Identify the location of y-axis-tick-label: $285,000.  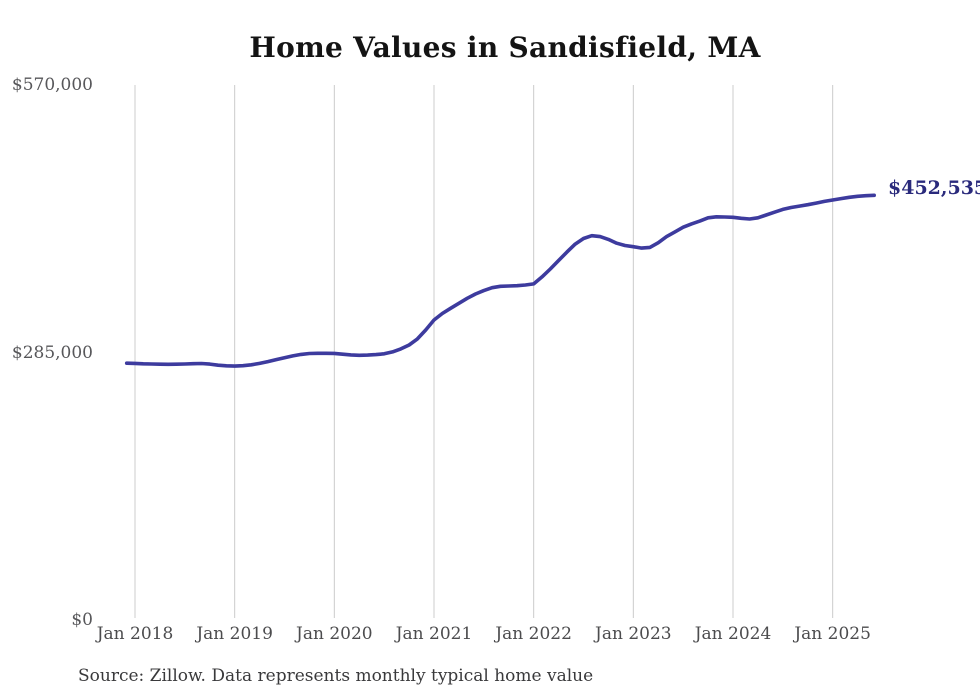
(52, 352).